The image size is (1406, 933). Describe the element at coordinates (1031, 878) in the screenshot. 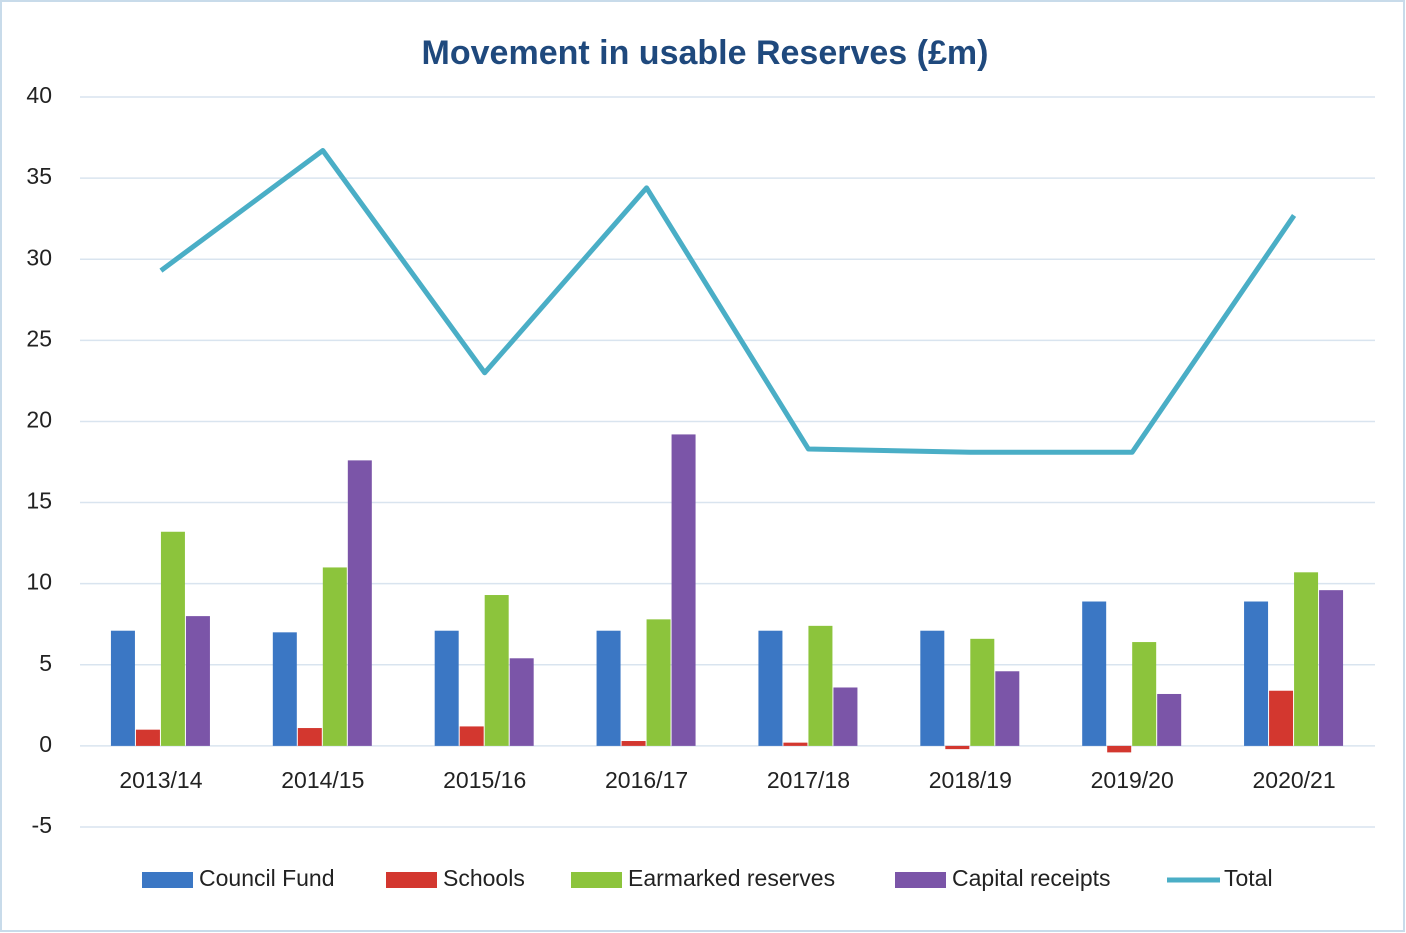

I see `legend-label: Capital receipts` at that location.